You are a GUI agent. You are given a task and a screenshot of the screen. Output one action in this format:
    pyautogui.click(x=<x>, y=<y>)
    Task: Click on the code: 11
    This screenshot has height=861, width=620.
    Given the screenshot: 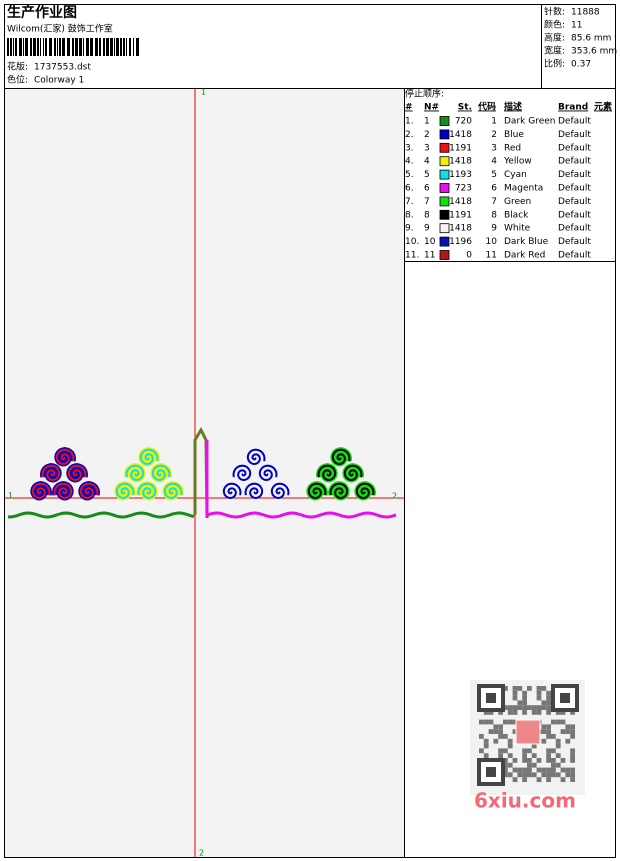 What is the action you would take?
    pyautogui.click(x=491, y=256)
    